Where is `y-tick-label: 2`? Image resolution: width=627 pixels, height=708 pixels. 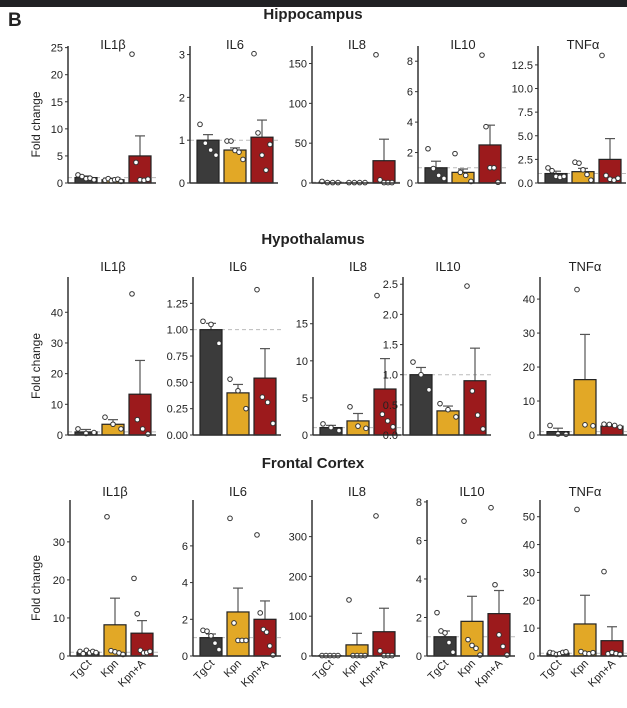
y-tick-label: 2 is located at coordinates (185, 620).